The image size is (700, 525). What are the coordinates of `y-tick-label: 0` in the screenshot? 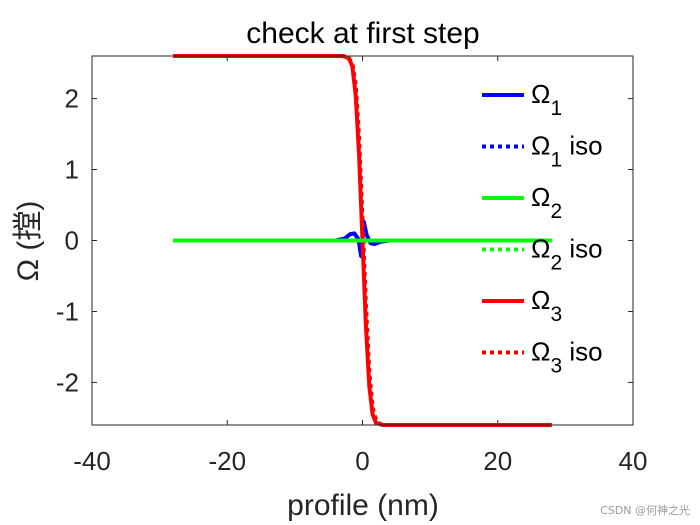 It's located at (72, 241).